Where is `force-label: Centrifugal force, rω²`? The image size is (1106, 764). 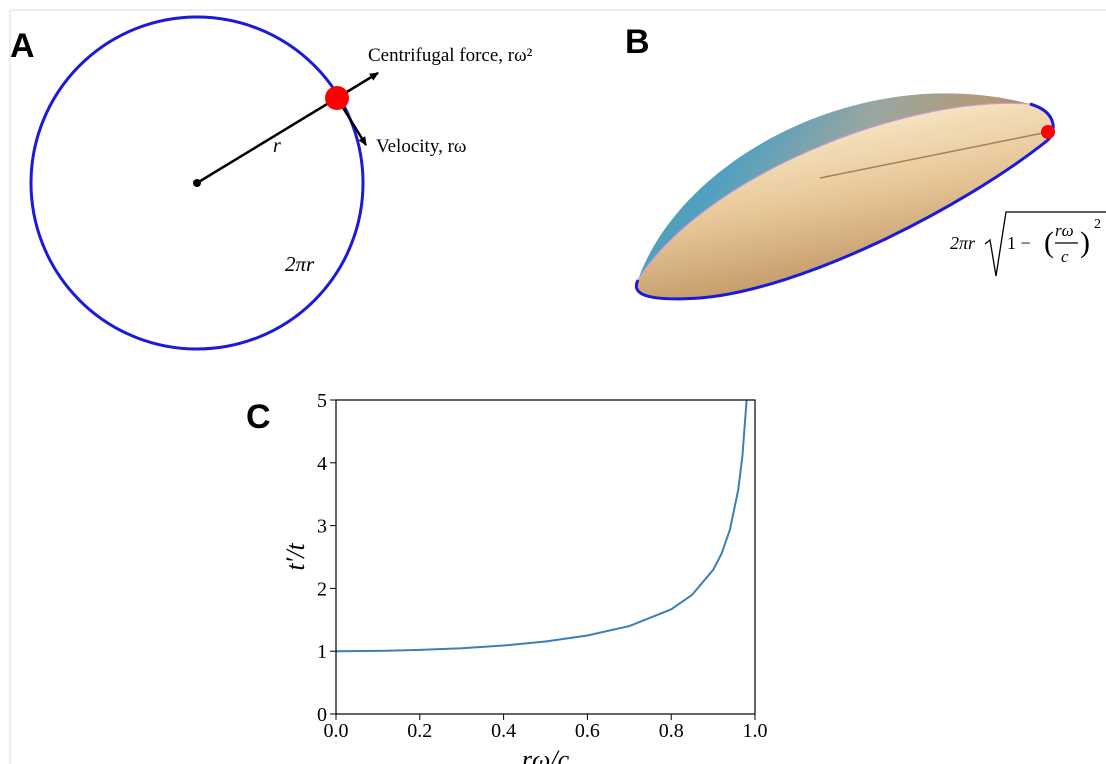 force-label: Centrifugal force, rω² is located at coordinates (450, 55).